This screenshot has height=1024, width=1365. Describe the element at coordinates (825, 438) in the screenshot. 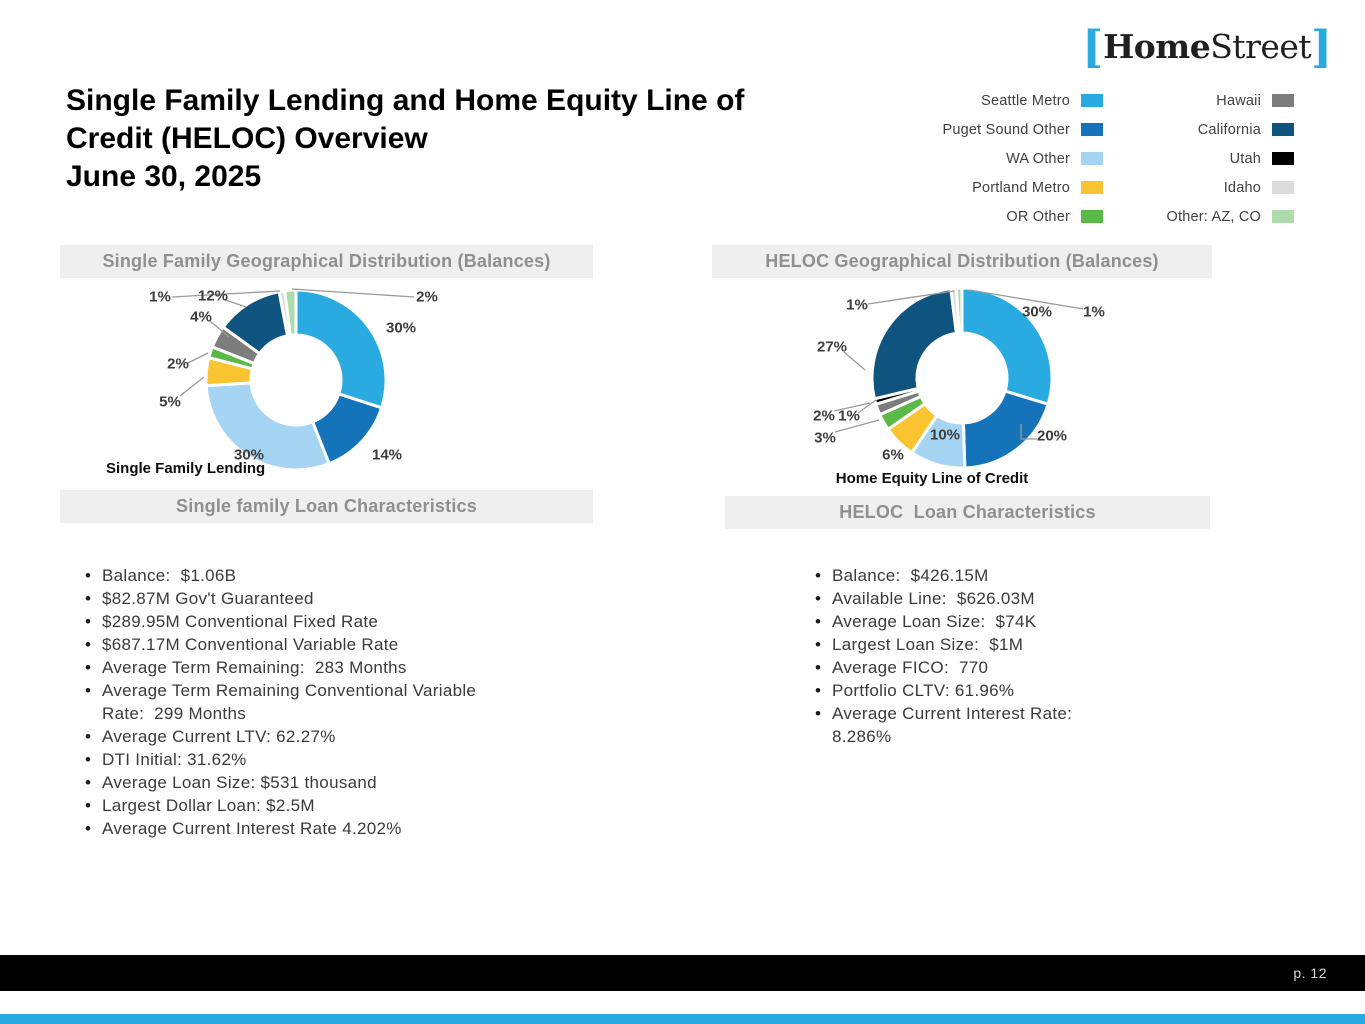

I see `heloc-slice-label-or-other: 3%` at that location.